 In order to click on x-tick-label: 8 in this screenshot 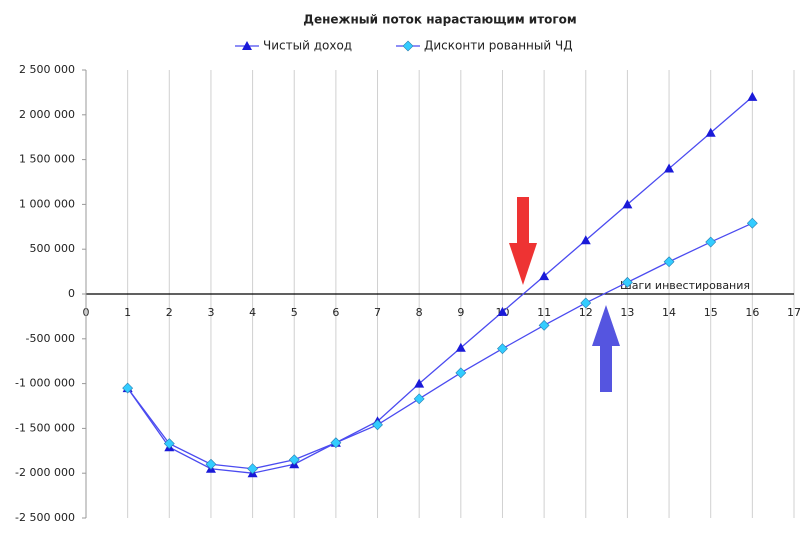, I will do `click(419, 312)`.